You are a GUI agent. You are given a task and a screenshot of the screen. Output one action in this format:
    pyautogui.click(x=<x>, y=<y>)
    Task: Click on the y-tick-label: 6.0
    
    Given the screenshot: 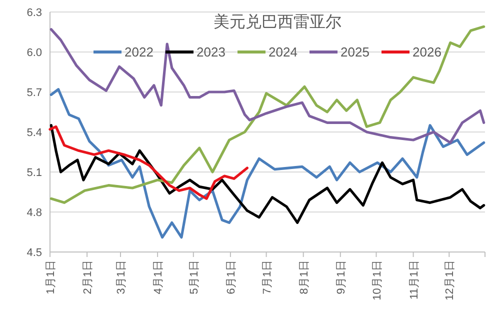 What is the action you would take?
    pyautogui.click(x=34, y=53)
    